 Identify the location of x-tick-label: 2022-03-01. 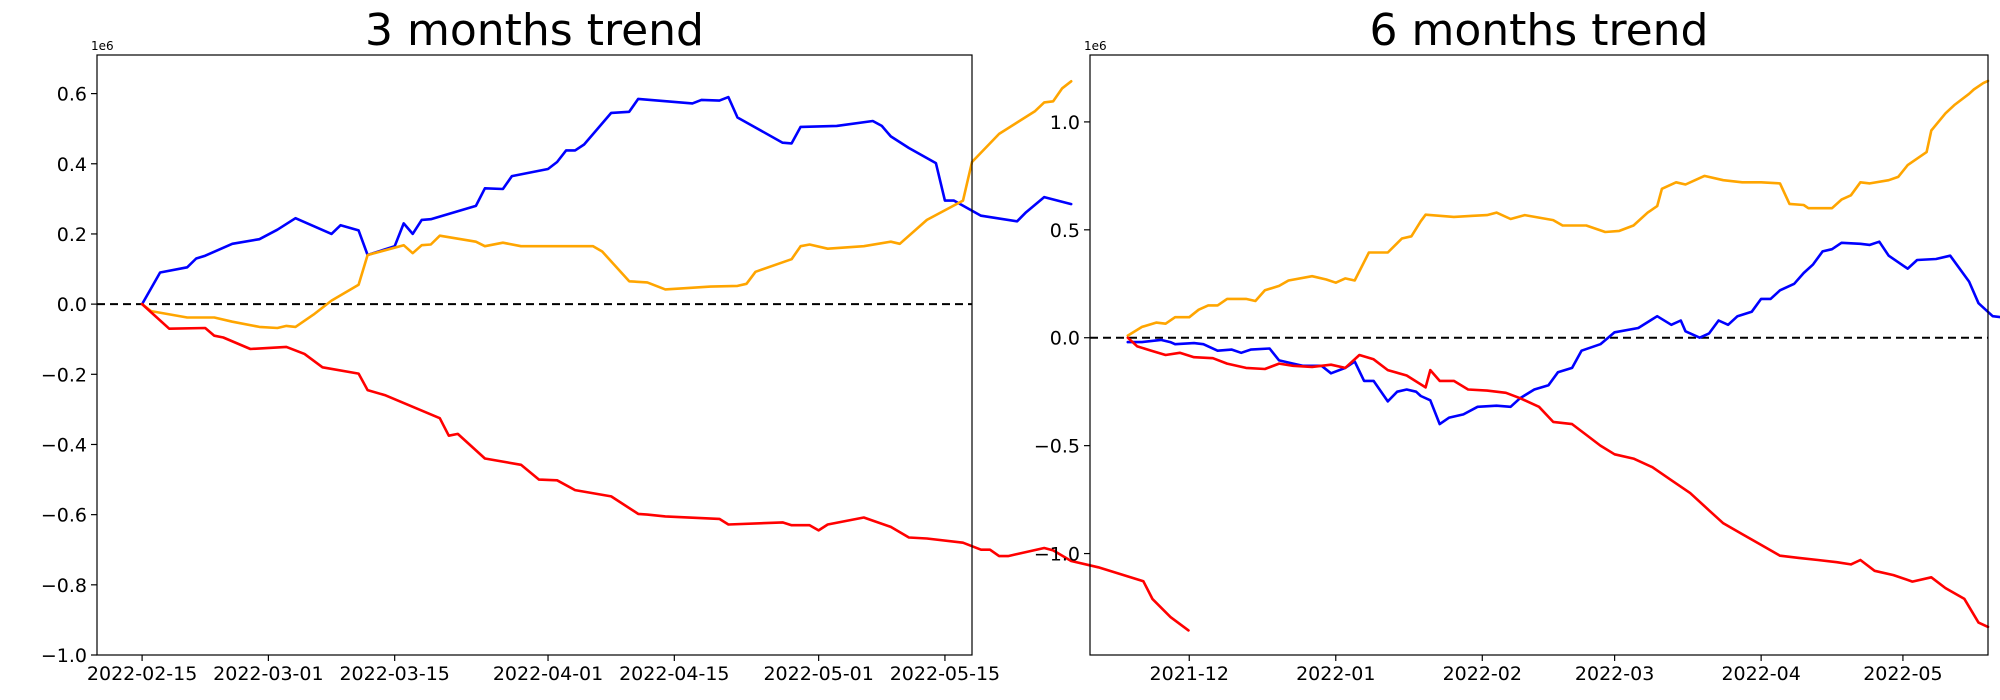
(268, 674).